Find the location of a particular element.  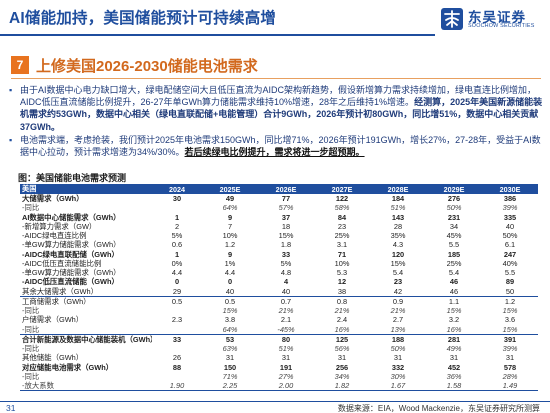

table-cell: 64% is located at coordinates (230, 329).